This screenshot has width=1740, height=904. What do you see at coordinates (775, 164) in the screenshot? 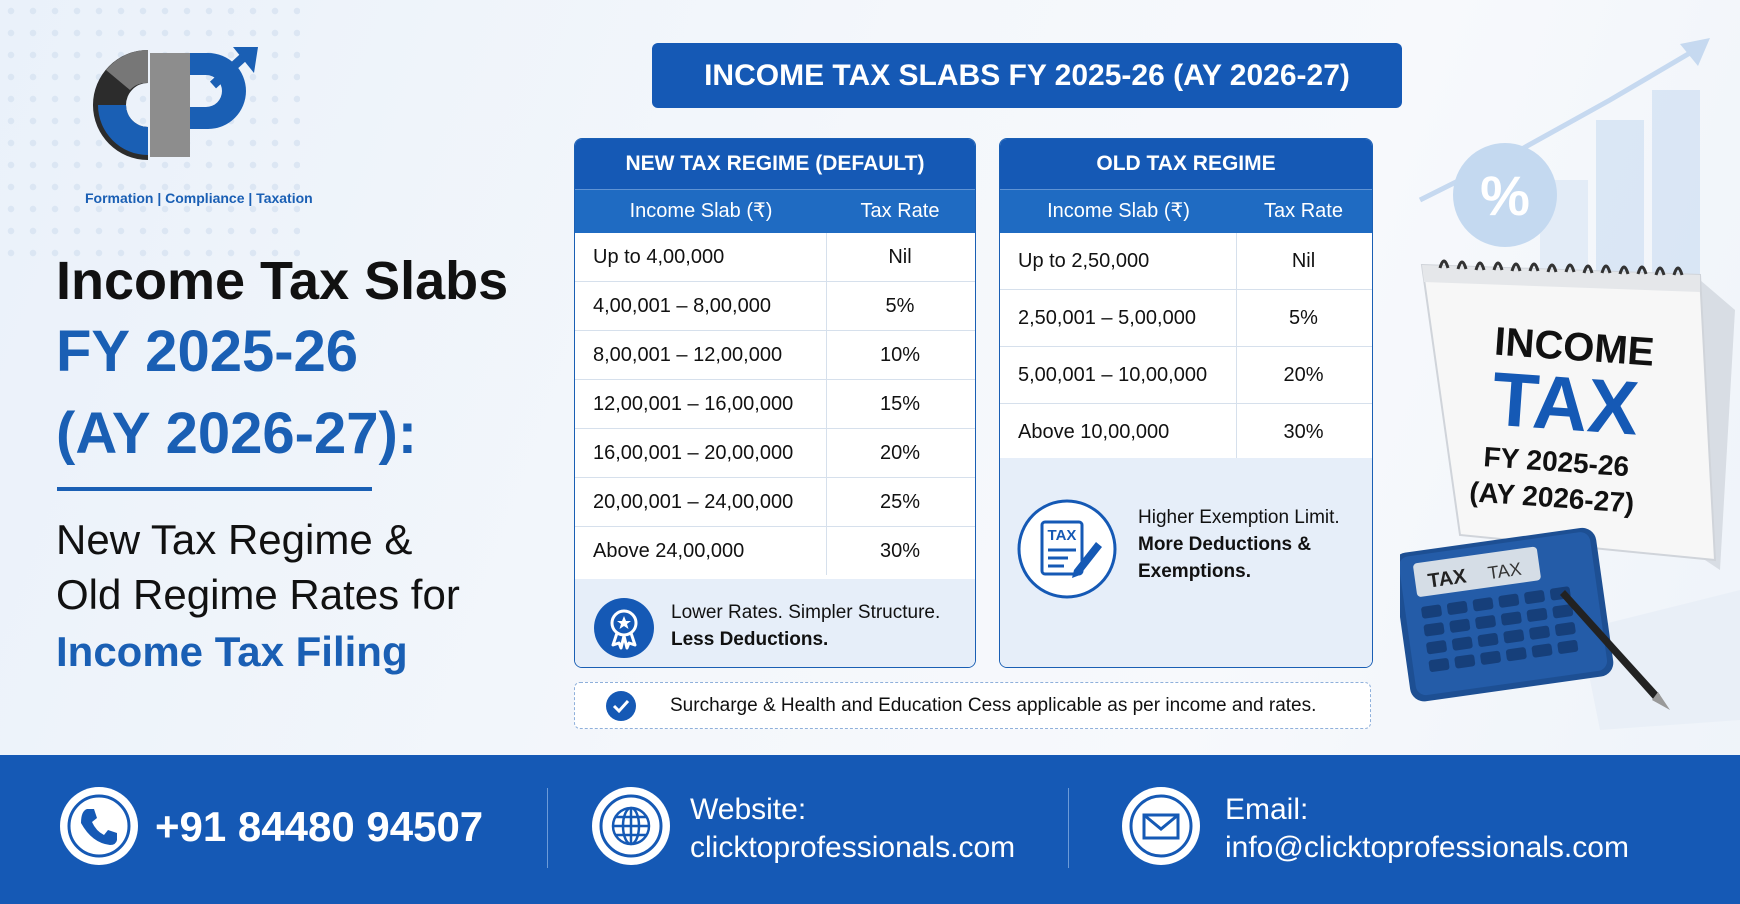
I see `new-regime-title: NEW TAX REGIME (DEFAULT)` at bounding box center [775, 164].